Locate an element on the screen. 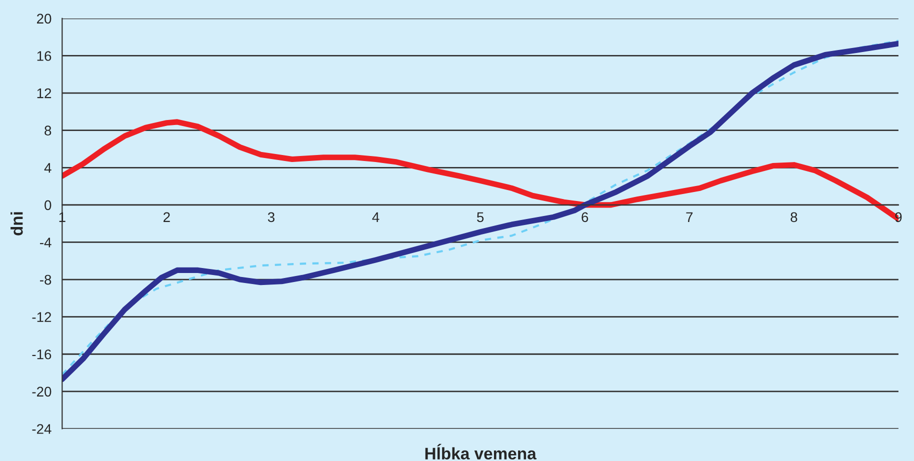 The height and width of the screenshot is (461, 914). y-tick-label: 12 is located at coordinates (44, 93).